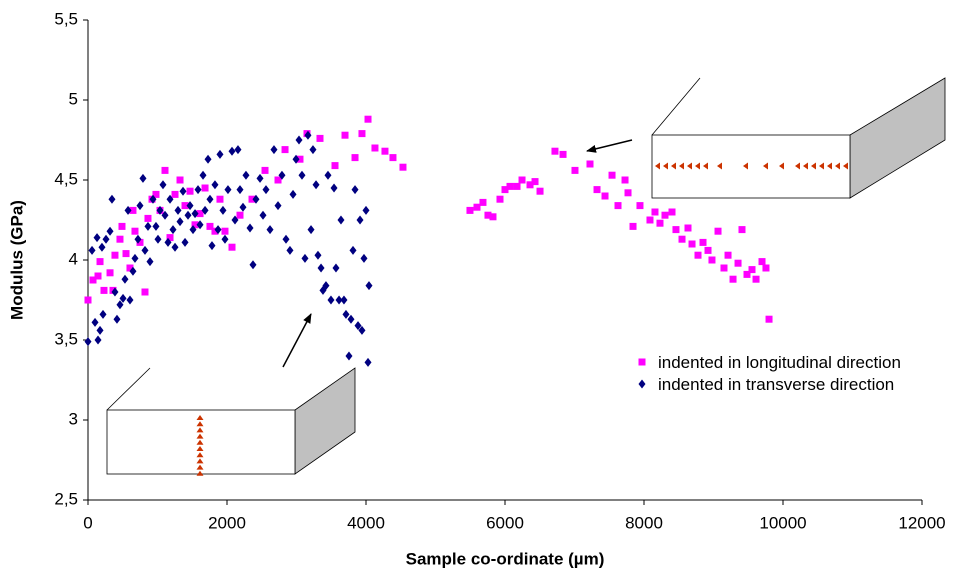 The height and width of the screenshot is (581, 953). Describe the element at coordinates (73, 418) in the screenshot. I see `y-tick-label: 3` at that location.